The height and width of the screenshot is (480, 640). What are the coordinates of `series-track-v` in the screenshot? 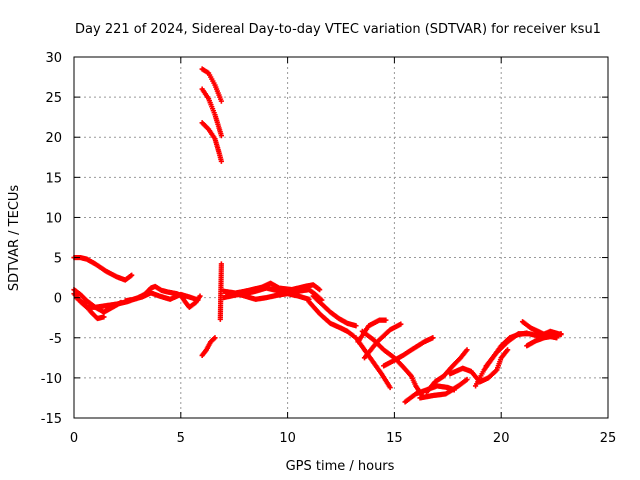 It's located at (443, 388).